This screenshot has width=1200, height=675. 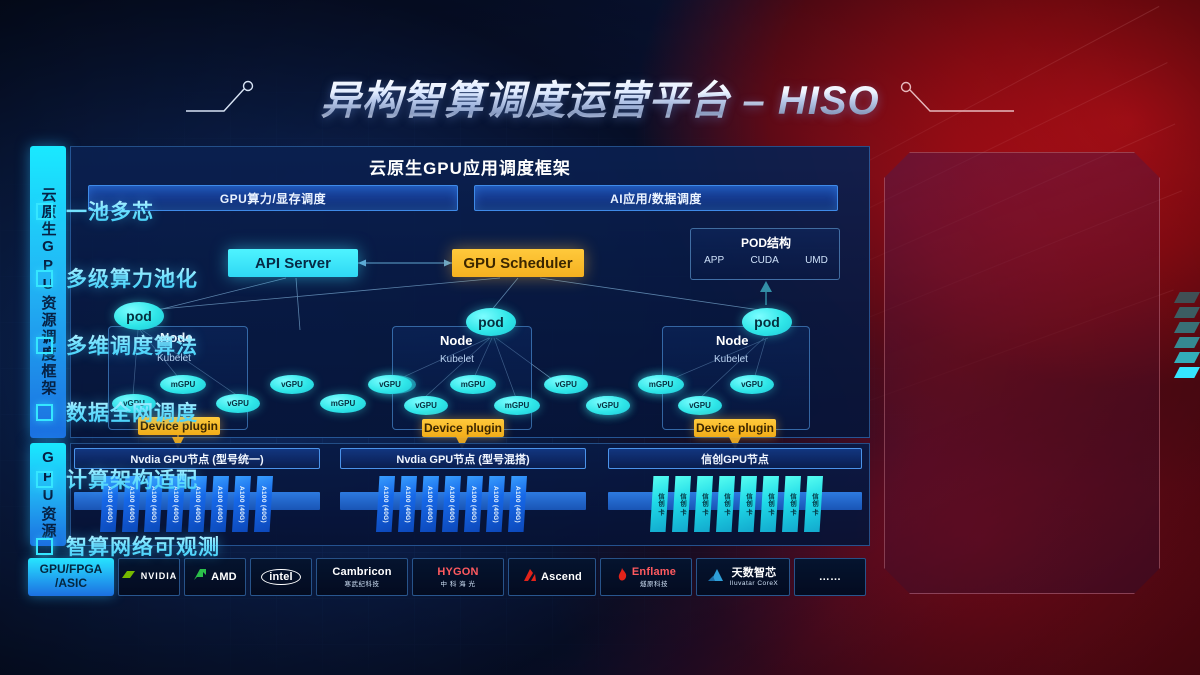 What do you see at coordinates (661, 384) in the screenshot?
I see `mgpu-3-1: mGPU` at bounding box center [661, 384].